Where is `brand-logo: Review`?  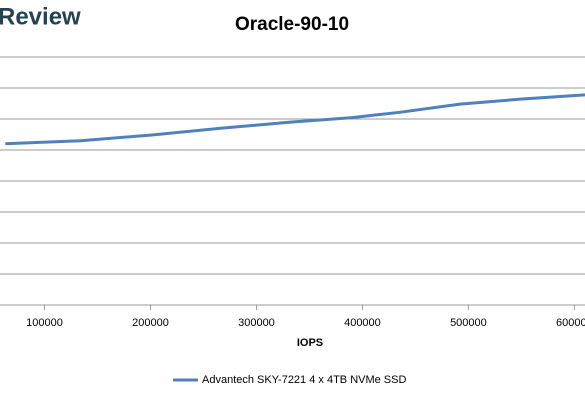 brand-logo: Review is located at coordinates (40, 16).